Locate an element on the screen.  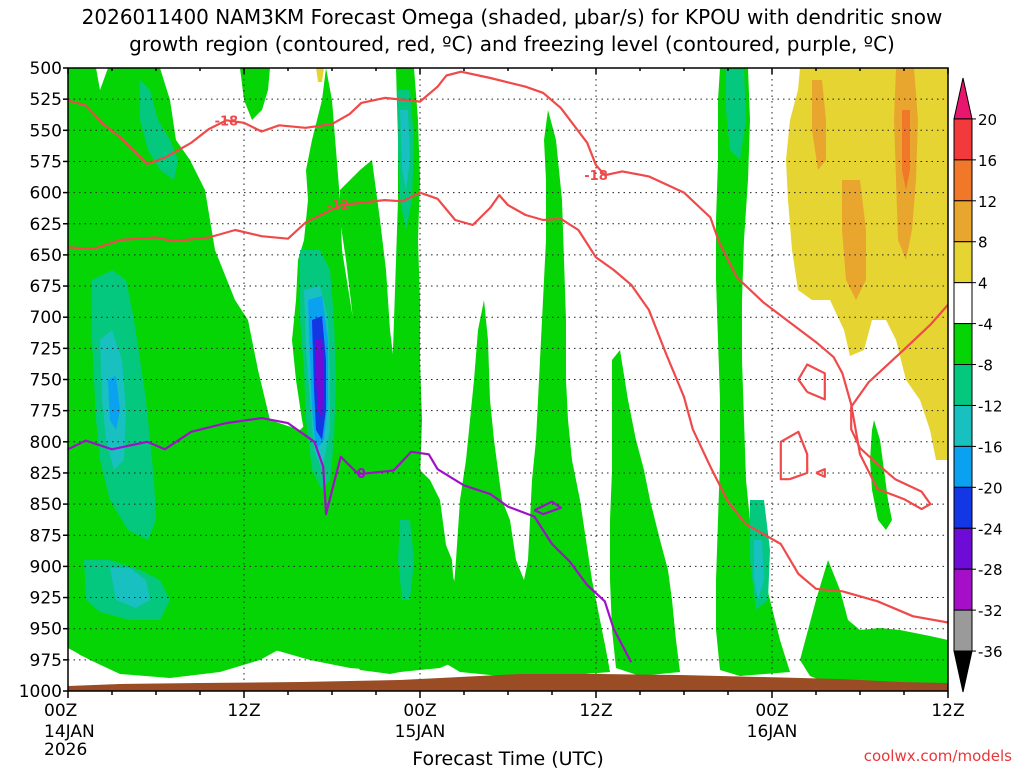
y-tick-label: 800 is located at coordinates (46, 443).